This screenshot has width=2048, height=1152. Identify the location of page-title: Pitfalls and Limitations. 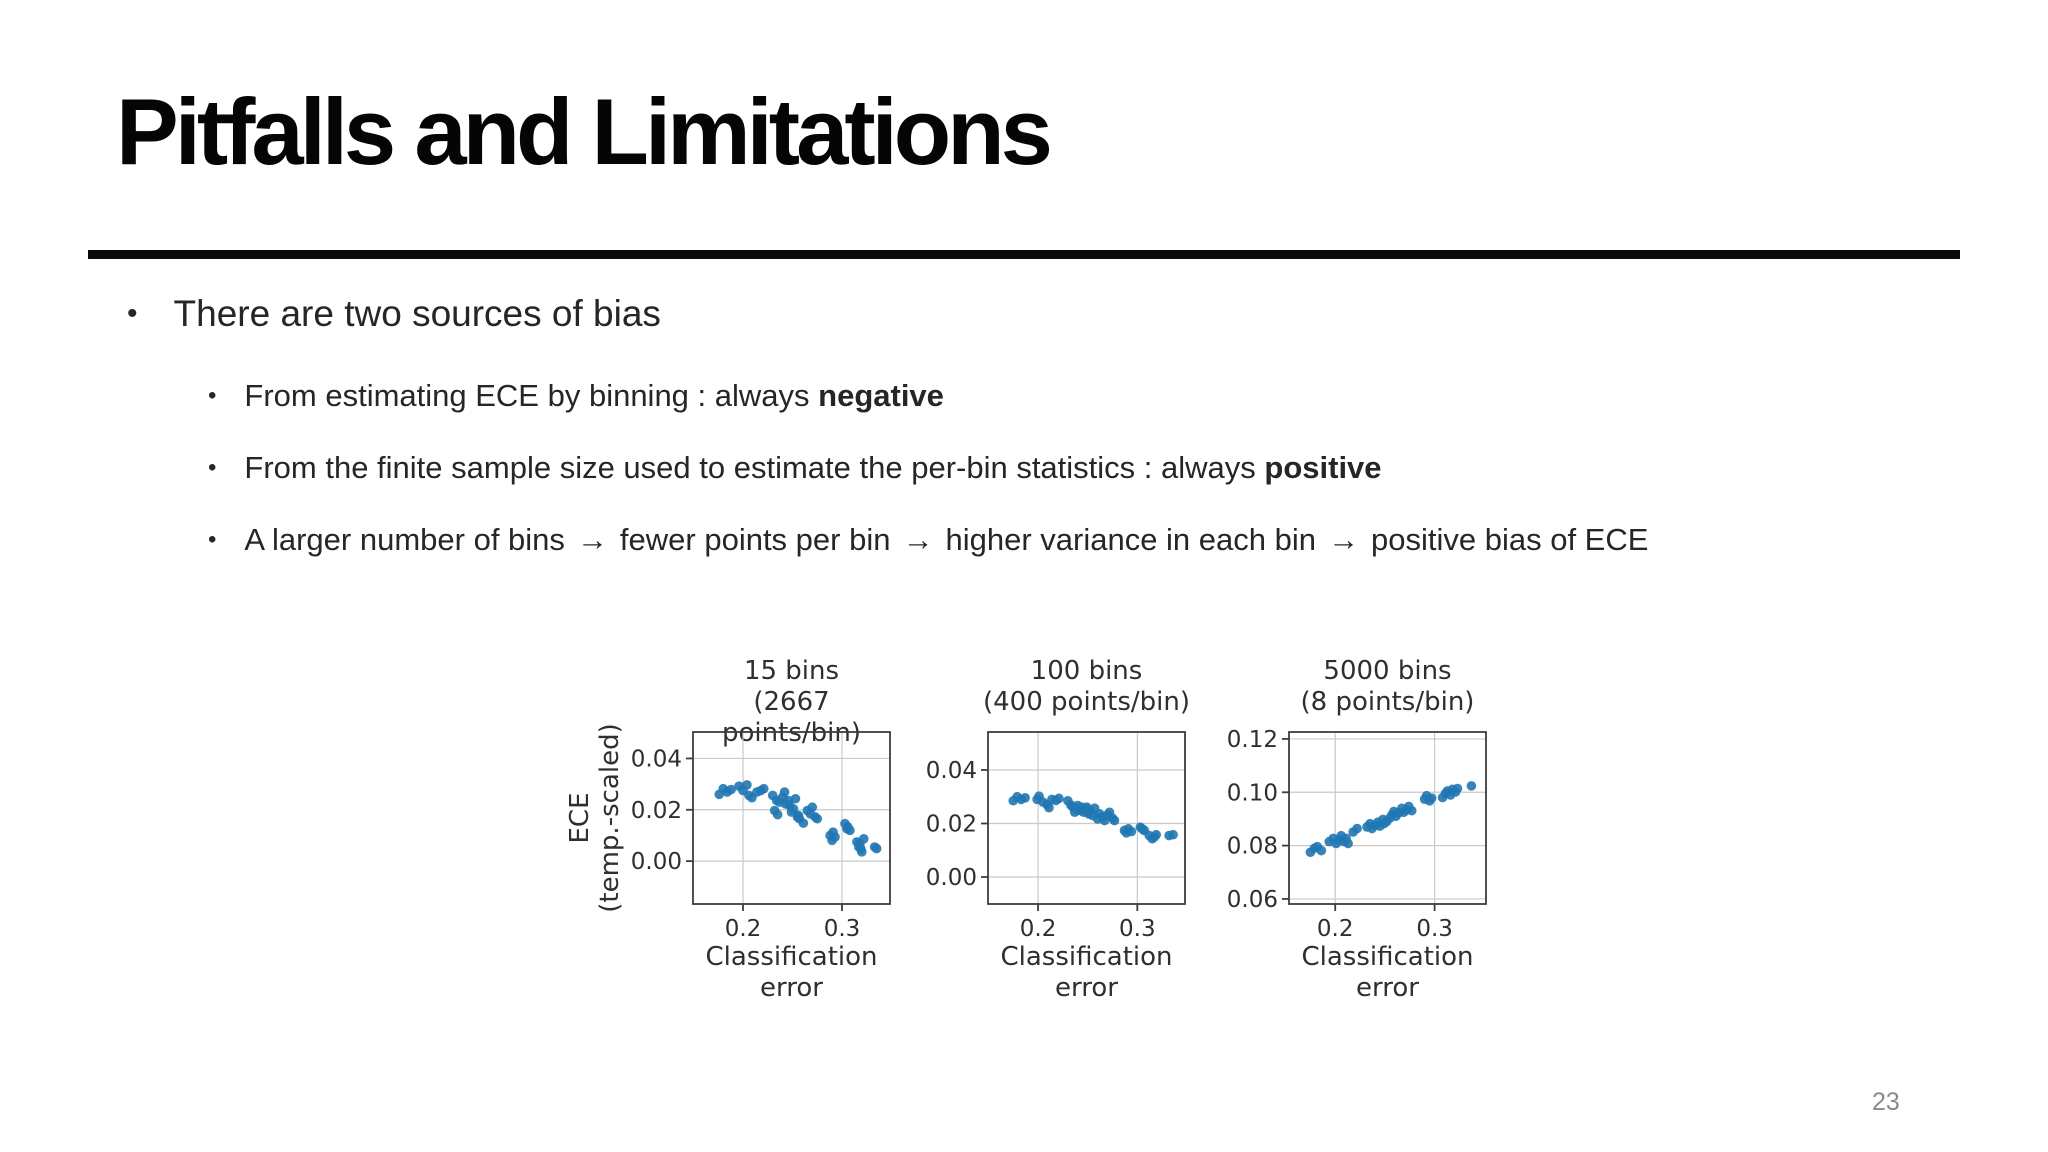
(584, 131).